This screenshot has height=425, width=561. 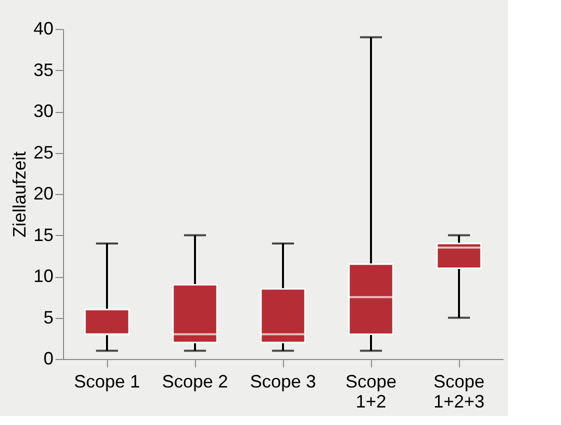 What do you see at coordinates (195, 382) in the screenshot?
I see `x-tick-label: Scope 2` at bounding box center [195, 382].